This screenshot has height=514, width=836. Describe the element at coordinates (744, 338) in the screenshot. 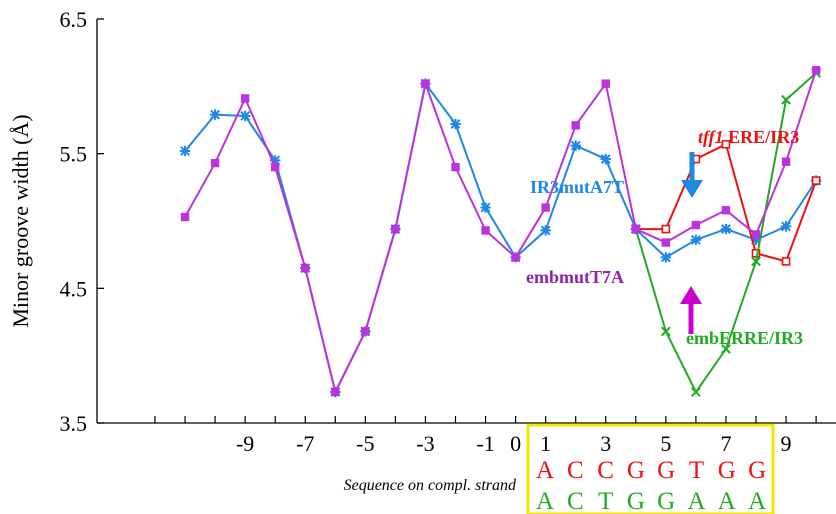

I see `emberre-label: embERRE/IR3` at that location.